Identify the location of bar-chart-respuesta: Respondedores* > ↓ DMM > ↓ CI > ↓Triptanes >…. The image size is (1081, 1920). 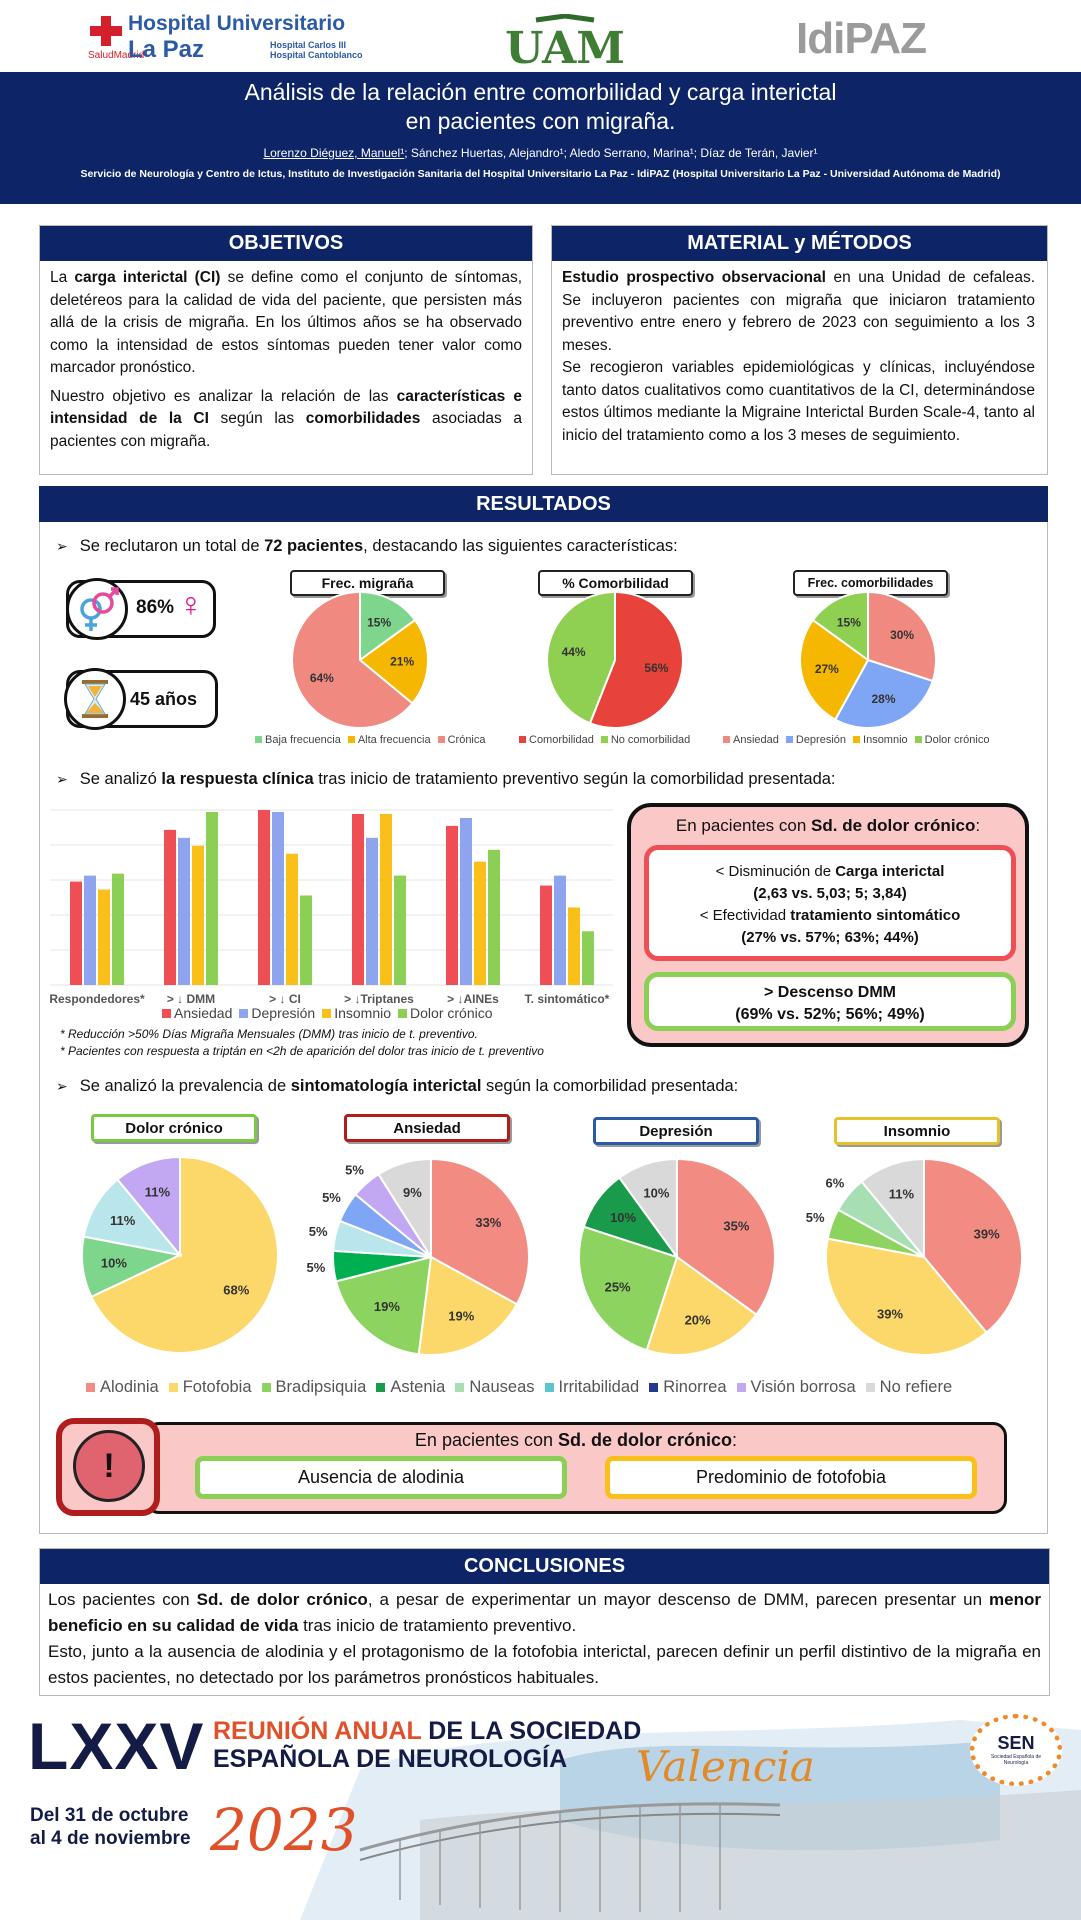
(331, 907).